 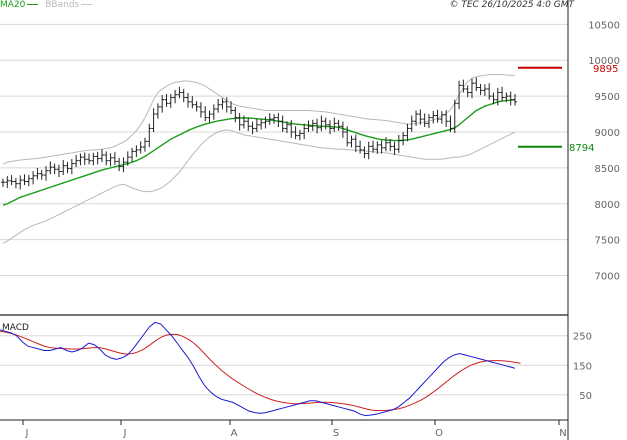 What do you see at coordinates (581, 148) in the screenshot?
I see `support-value-label: 8794` at bounding box center [581, 148].